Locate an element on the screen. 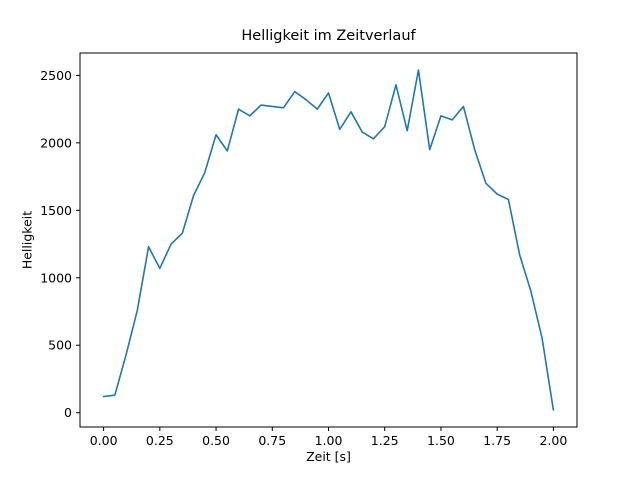  x-tick-label: 1.00 is located at coordinates (329, 440).